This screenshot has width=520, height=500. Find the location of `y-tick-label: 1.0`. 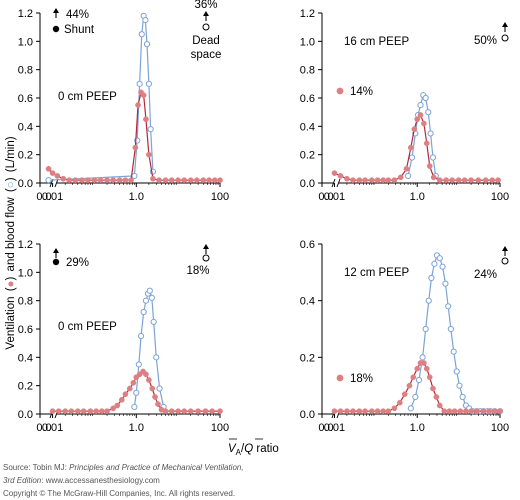

y-tick-label: 1.0 is located at coordinates (25, 273).